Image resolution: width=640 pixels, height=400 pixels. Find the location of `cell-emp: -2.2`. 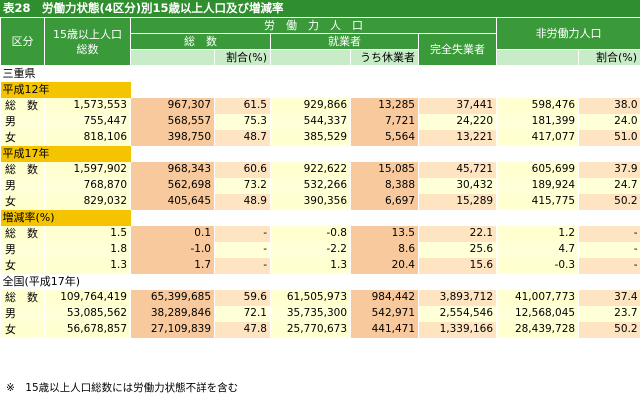

cell-emp: -2.2 is located at coordinates (310, 249).